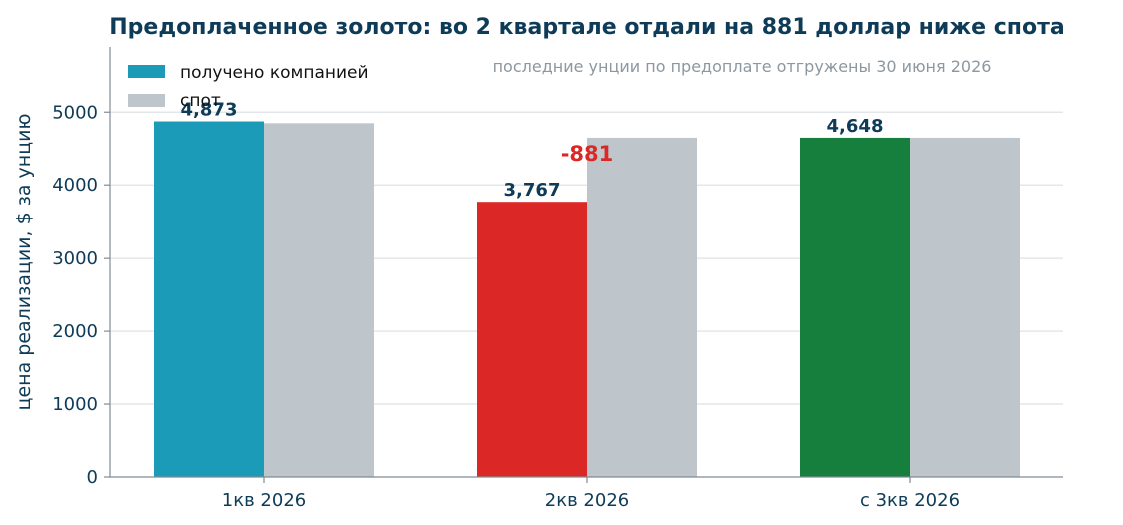 This screenshot has width=1123, height=525. I want to click on x-ticks: 1кв 2026 2кв 2026 с 3кв 2026, so click(591, 494).